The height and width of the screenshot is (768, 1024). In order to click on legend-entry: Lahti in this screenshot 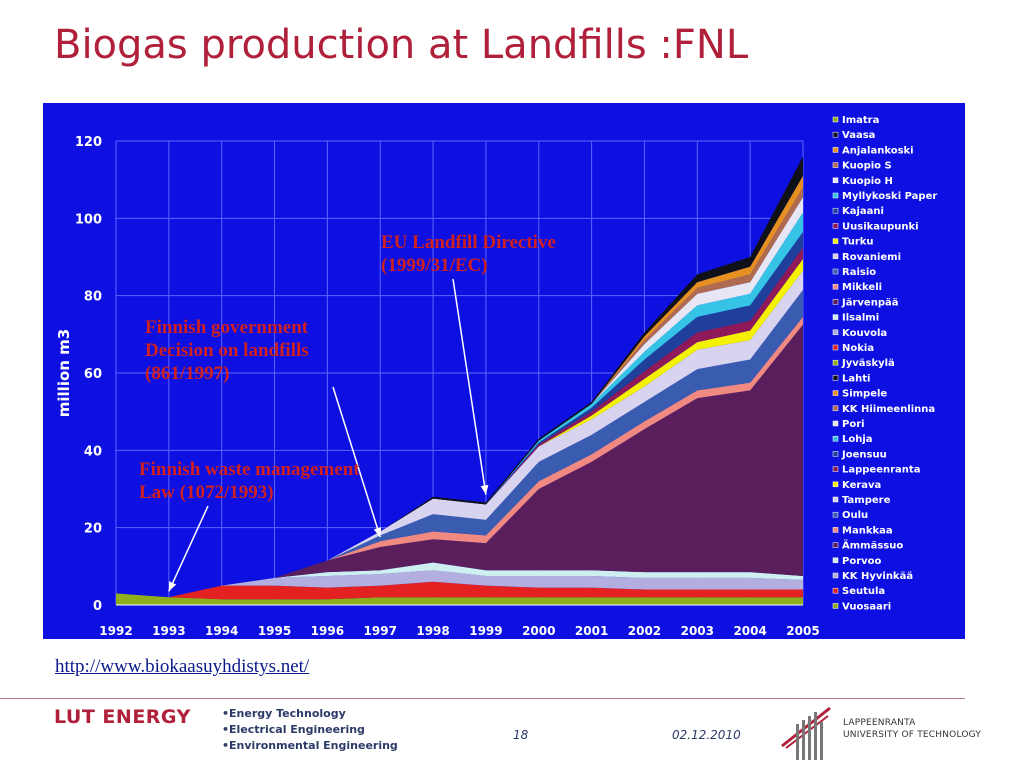, I will do `click(856, 378)`.